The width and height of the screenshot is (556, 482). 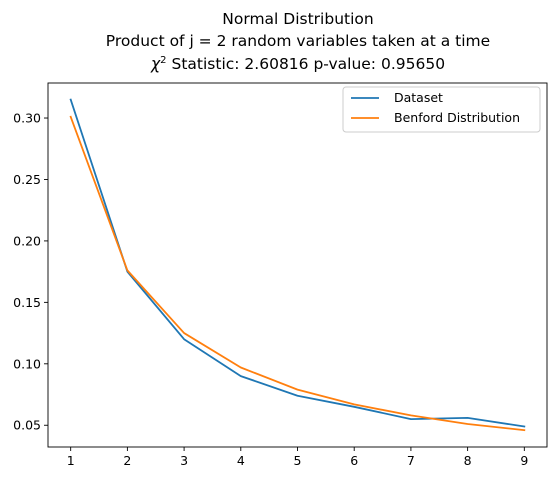 What do you see at coordinates (27, 179) in the screenshot?
I see `y-tick-label: 0.25` at bounding box center [27, 179].